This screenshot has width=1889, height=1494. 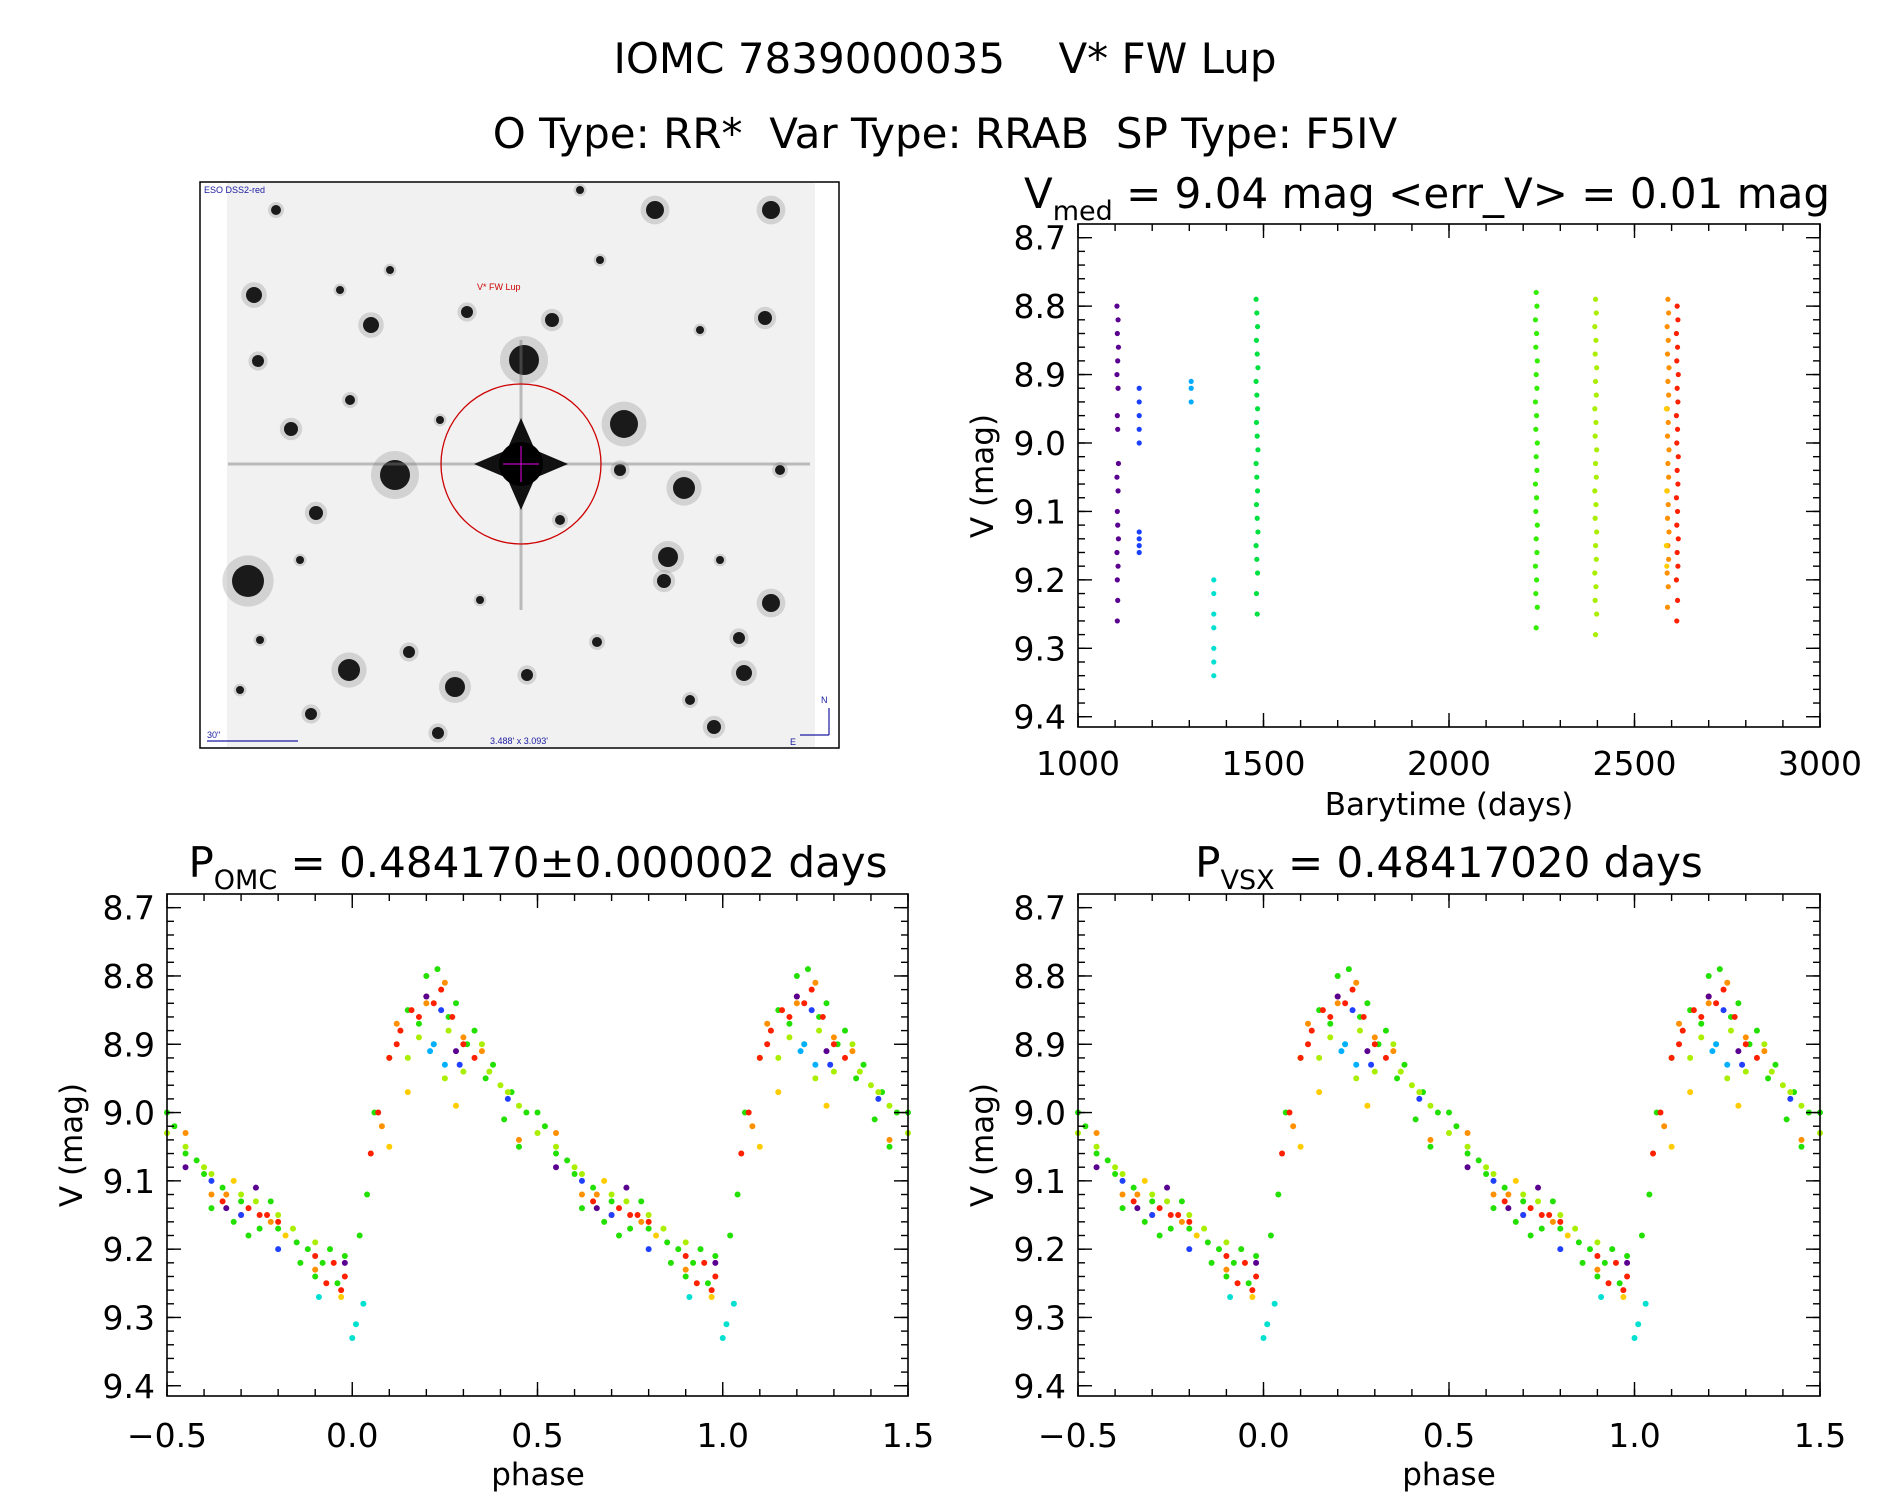 I want to click on axis-ticks, so click(x=537, y=1145).